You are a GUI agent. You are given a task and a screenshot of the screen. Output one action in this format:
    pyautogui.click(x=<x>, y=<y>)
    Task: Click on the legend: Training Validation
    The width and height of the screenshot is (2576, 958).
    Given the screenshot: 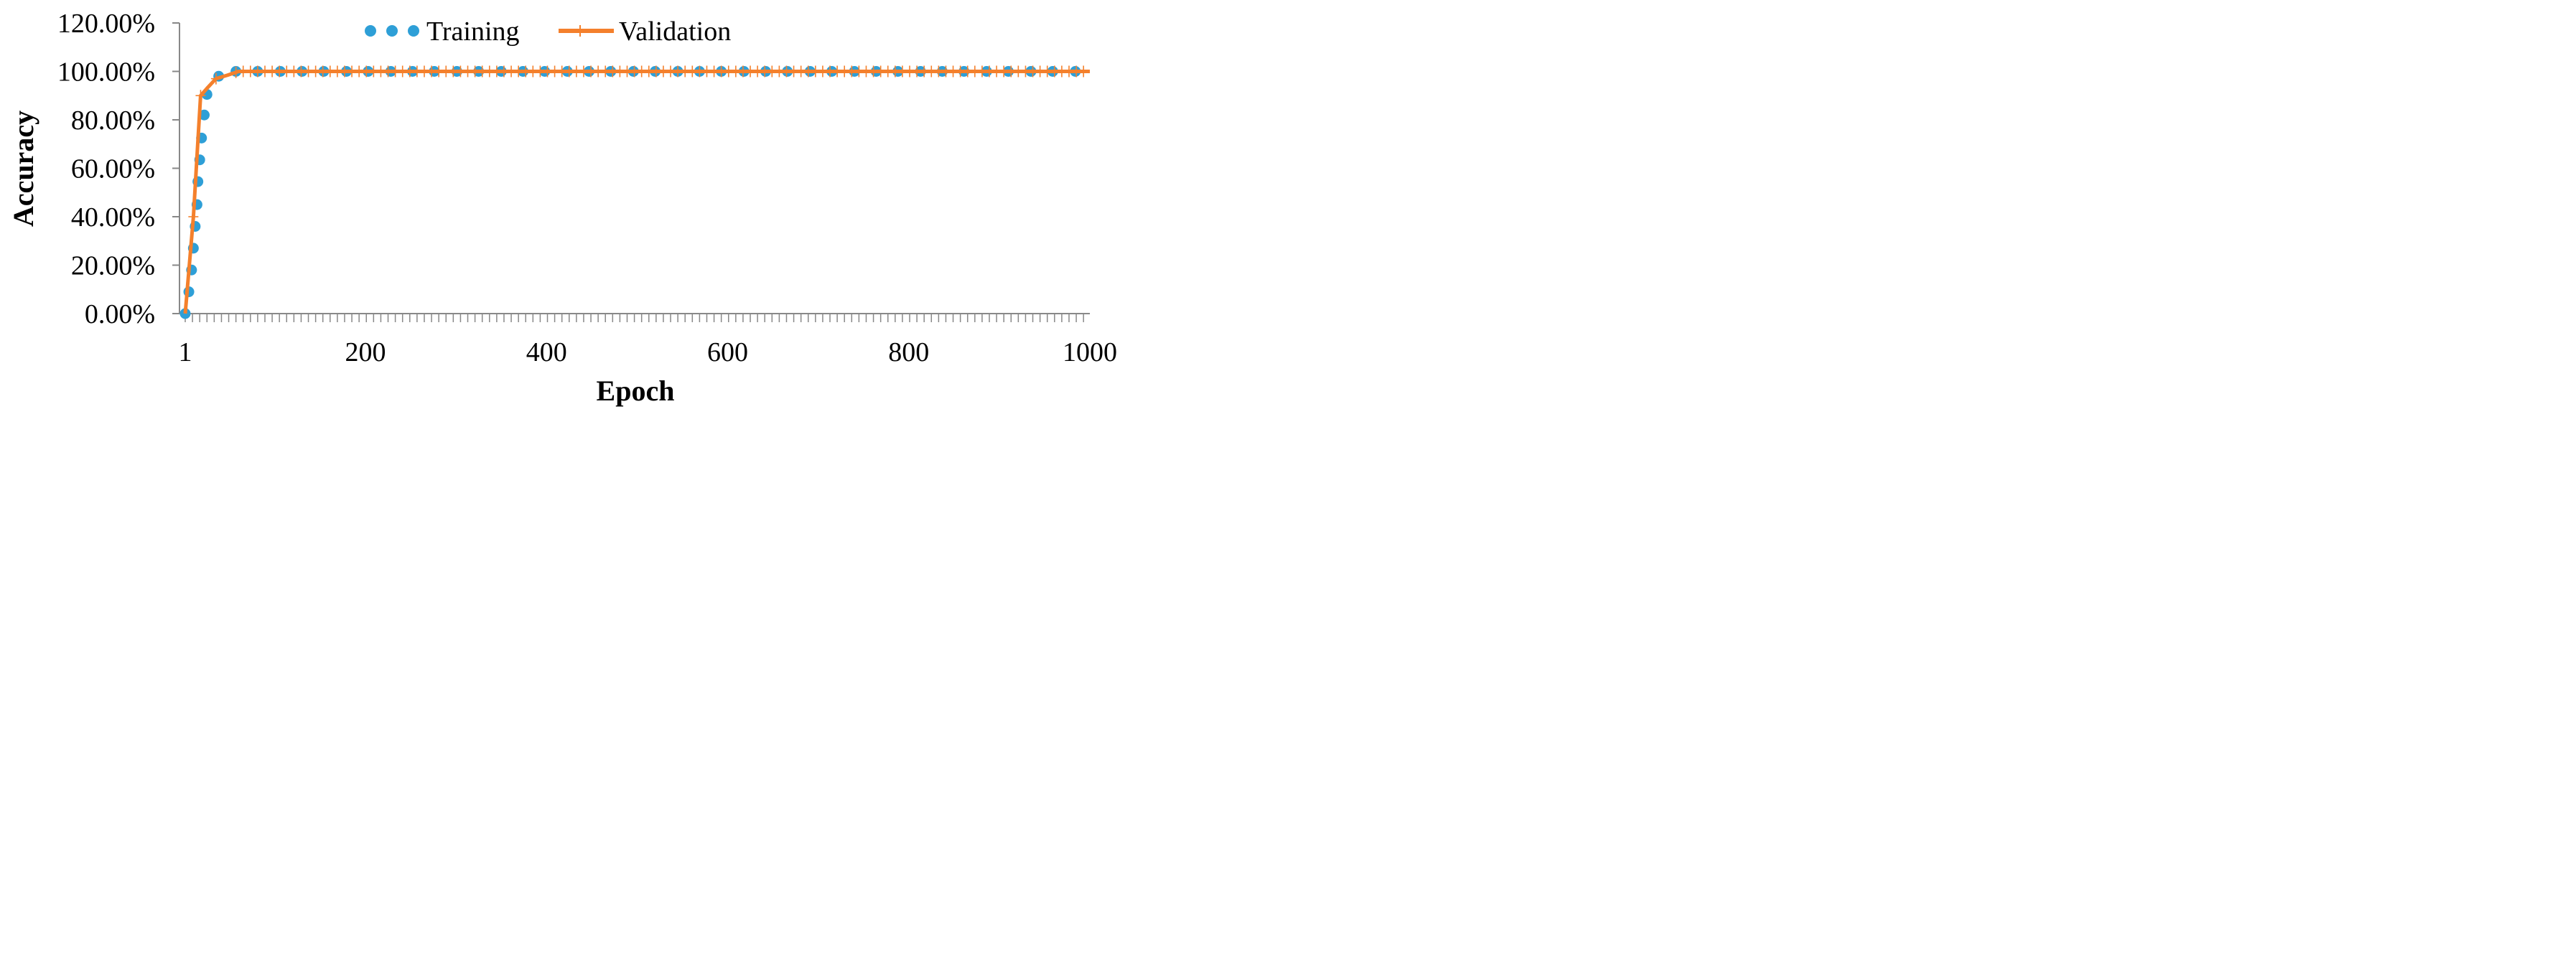 What is the action you would take?
    pyautogui.click(x=548, y=32)
    